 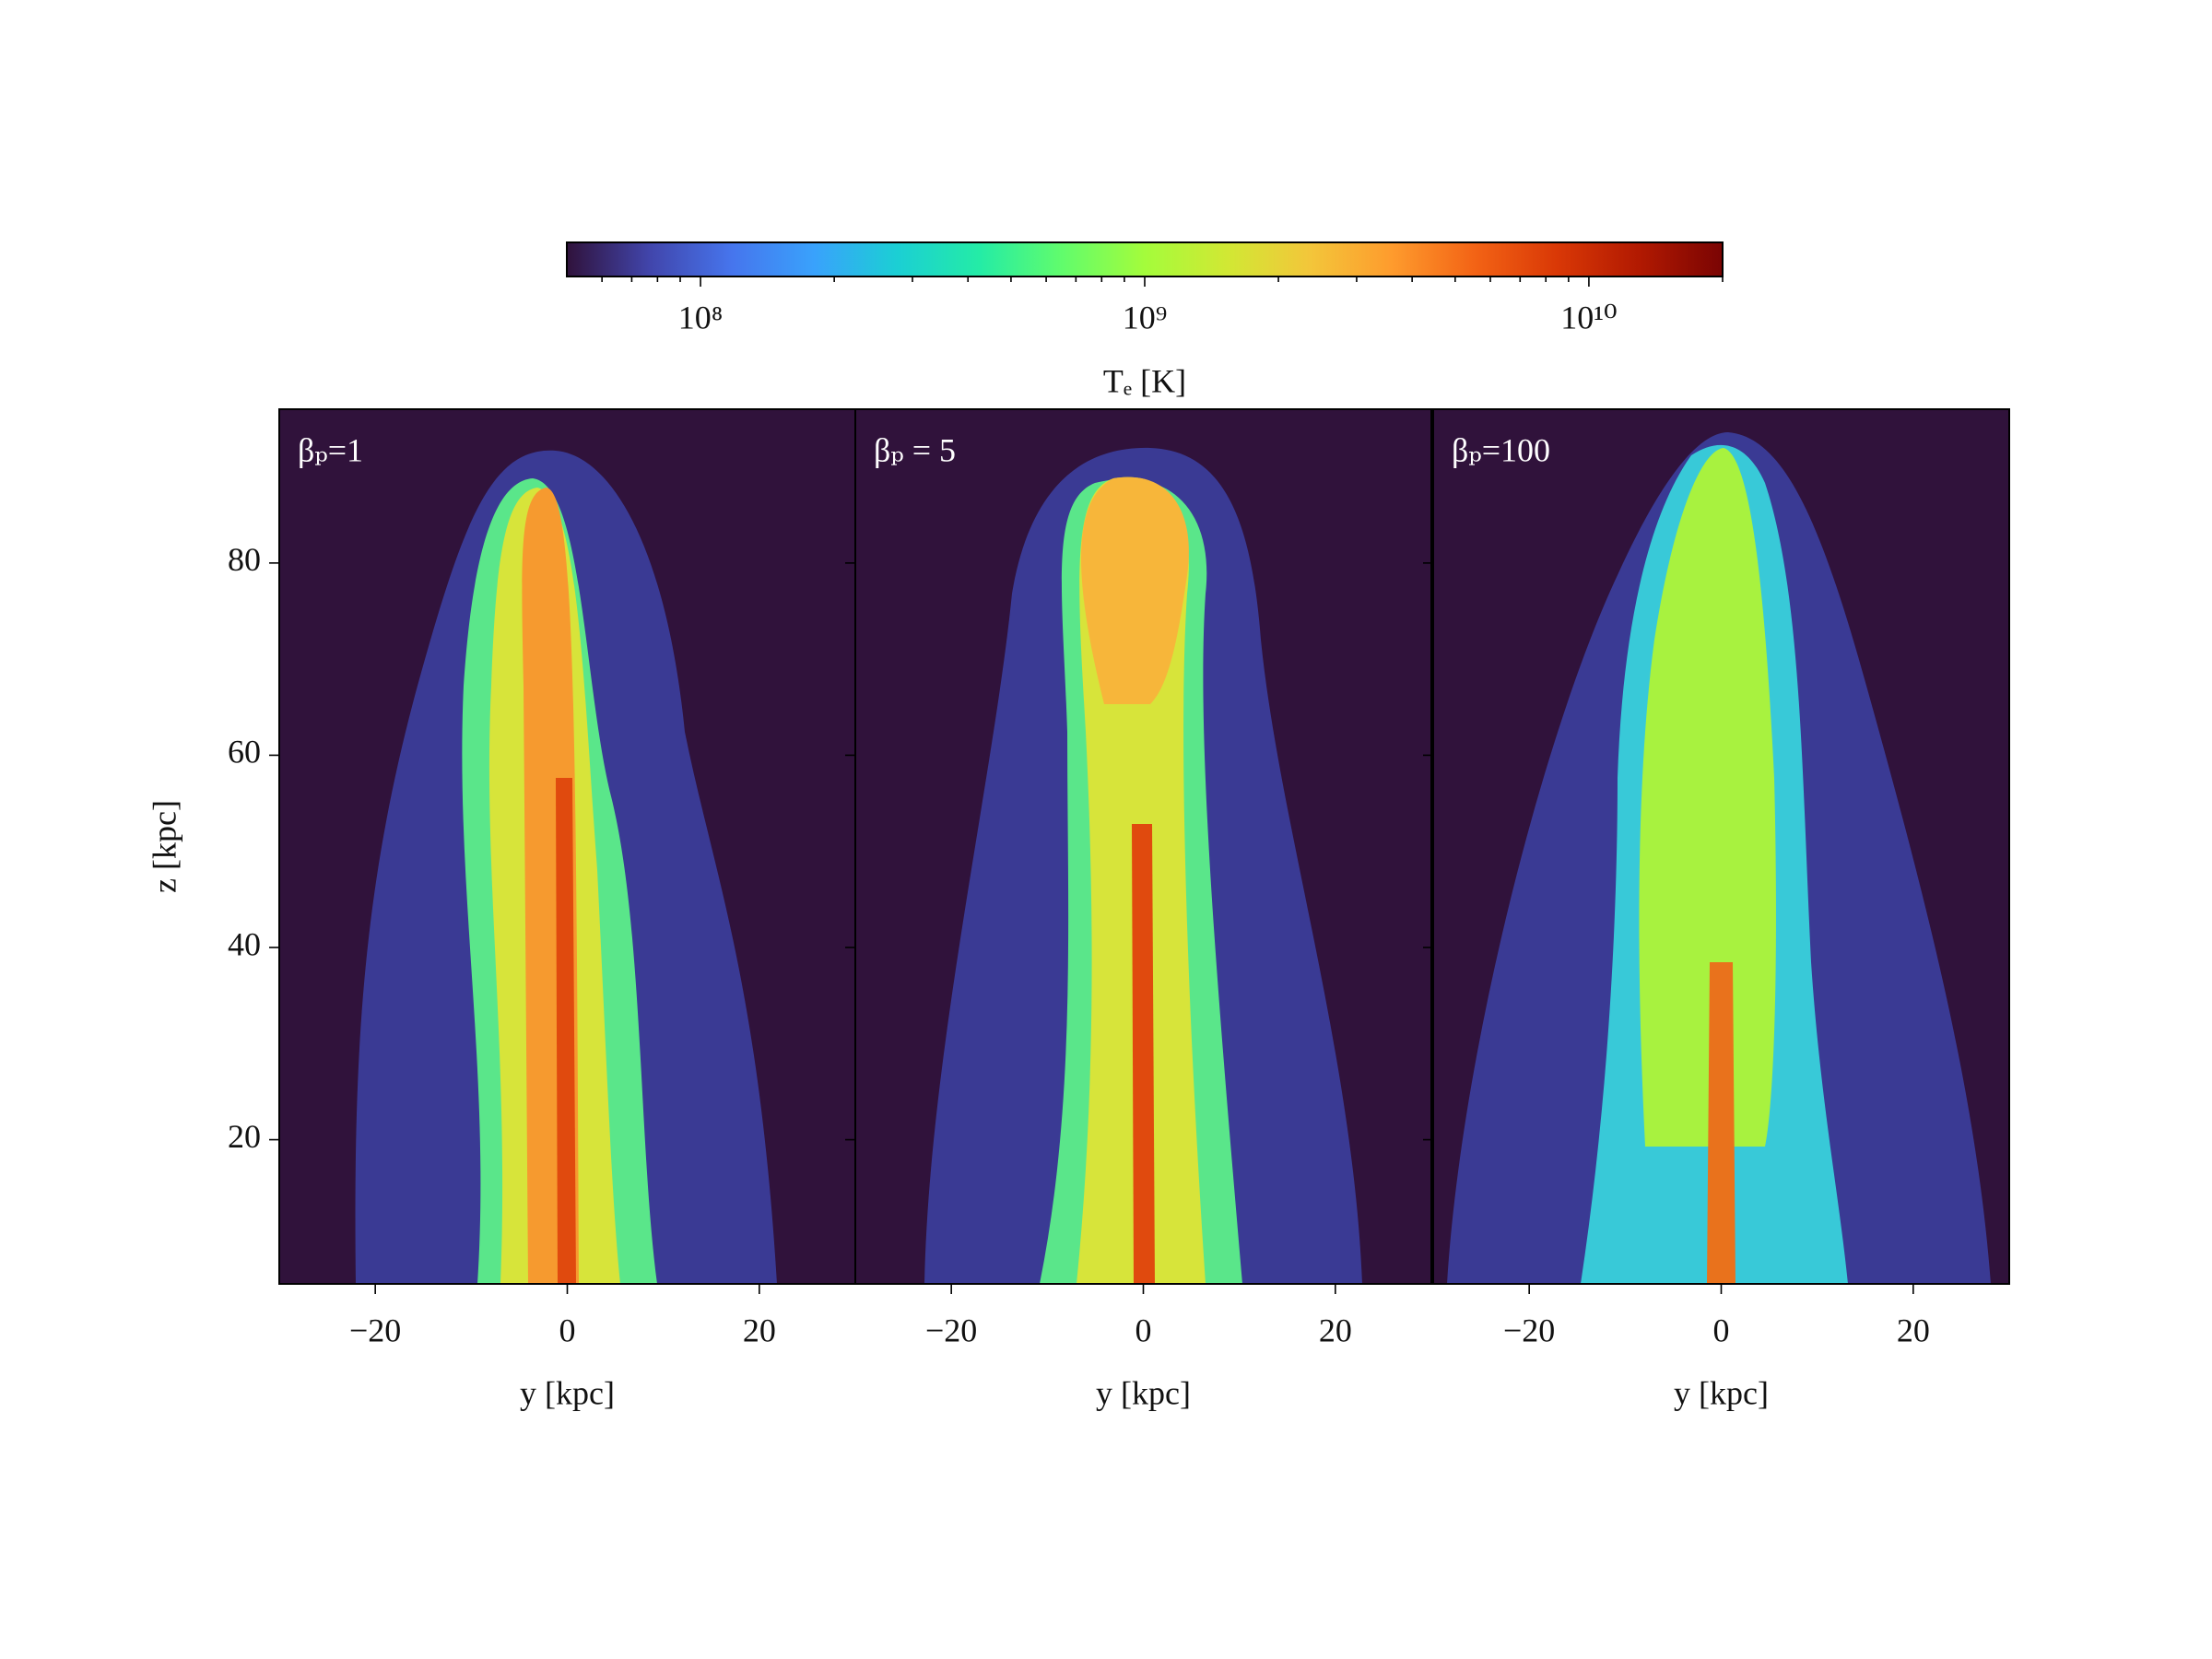 What do you see at coordinates (1588, 317) in the screenshot?
I see `colorbar-tick-label: 10¹⁰` at bounding box center [1588, 317].